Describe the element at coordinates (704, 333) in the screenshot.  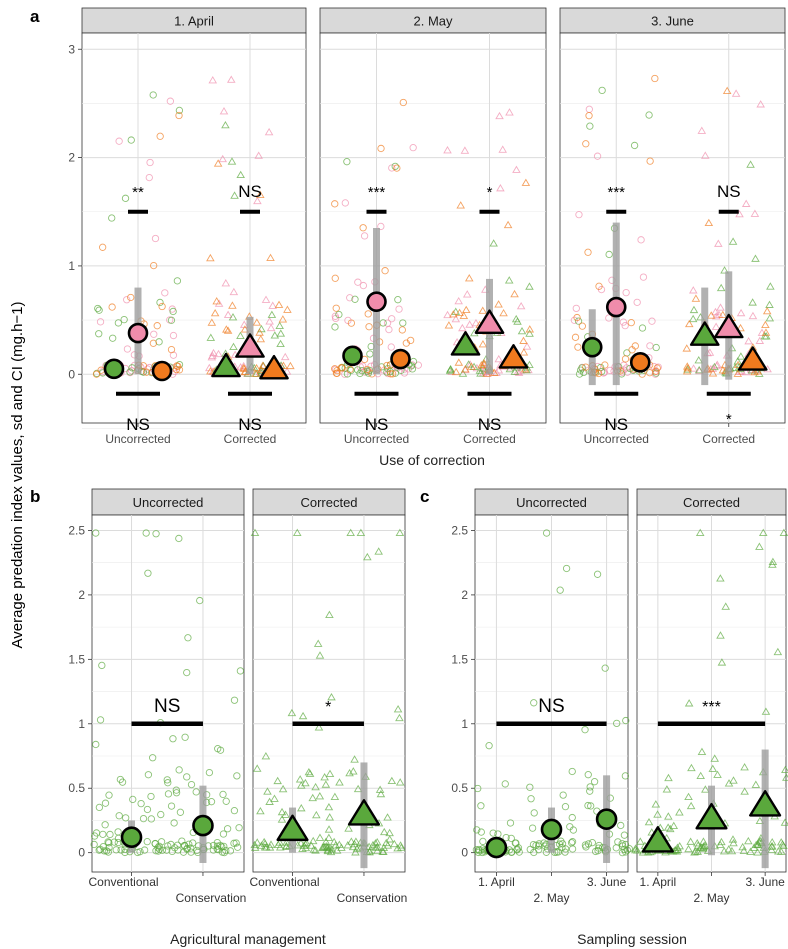
I see `mean-triangle-green` at that location.